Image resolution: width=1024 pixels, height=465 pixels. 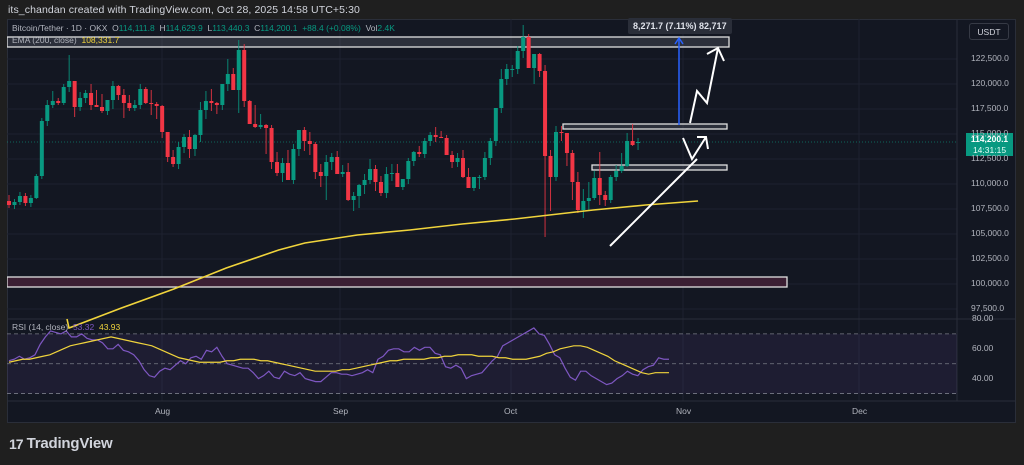 What do you see at coordinates (679, 40) in the screenshot?
I see `measure-arrow-head` at bounding box center [679, 40].